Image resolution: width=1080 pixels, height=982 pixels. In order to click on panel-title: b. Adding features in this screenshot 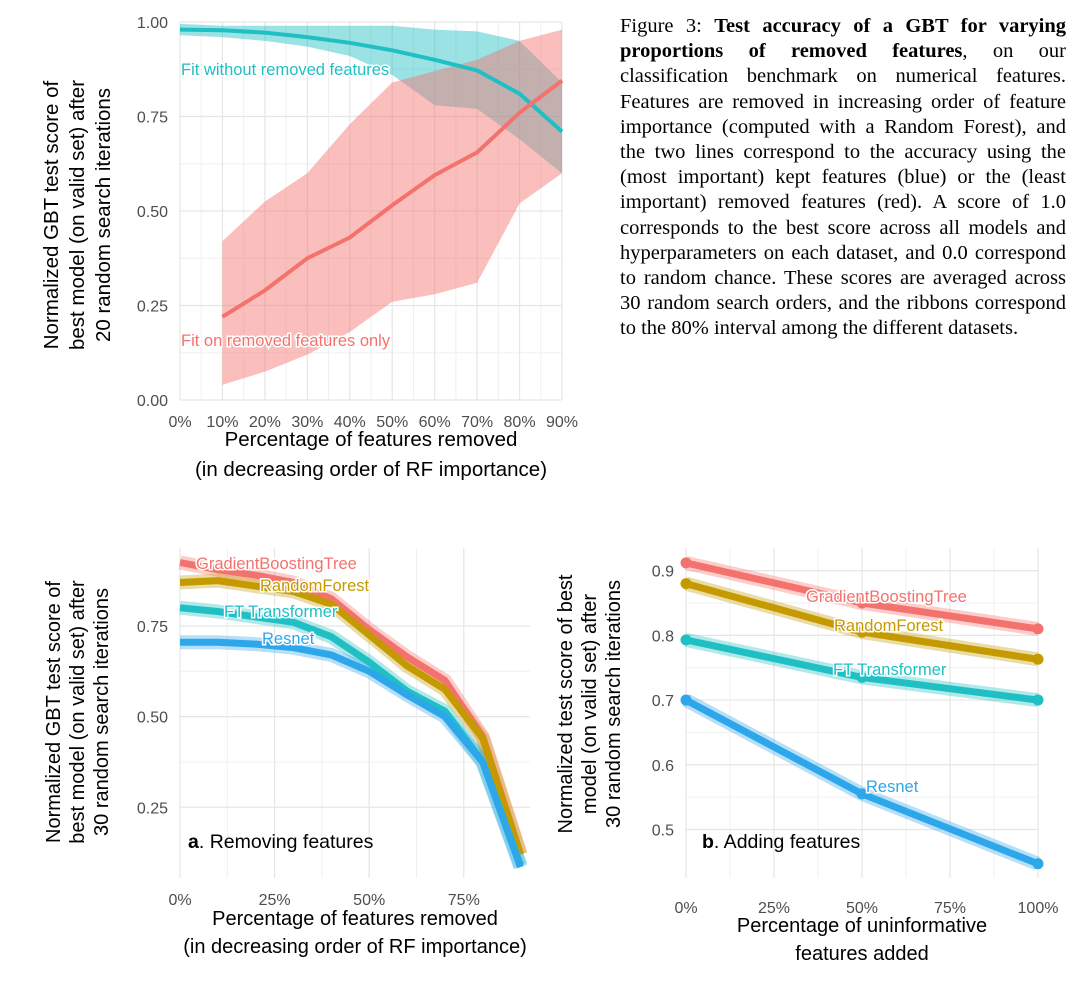, I will do `click(781, 842)`.